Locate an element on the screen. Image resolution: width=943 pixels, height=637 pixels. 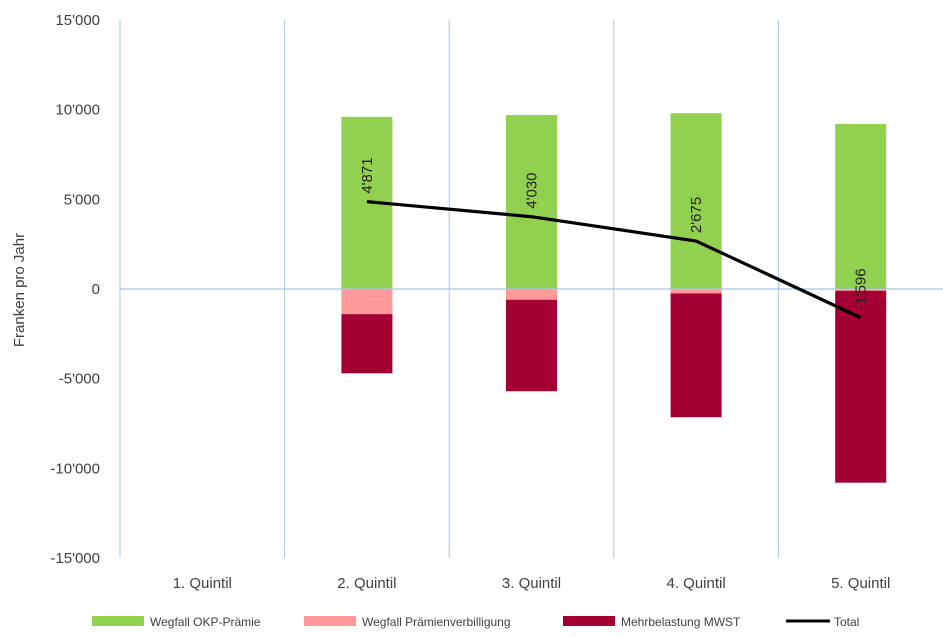
y-tick-label: 15'000 is located at coordinates (77, 20).